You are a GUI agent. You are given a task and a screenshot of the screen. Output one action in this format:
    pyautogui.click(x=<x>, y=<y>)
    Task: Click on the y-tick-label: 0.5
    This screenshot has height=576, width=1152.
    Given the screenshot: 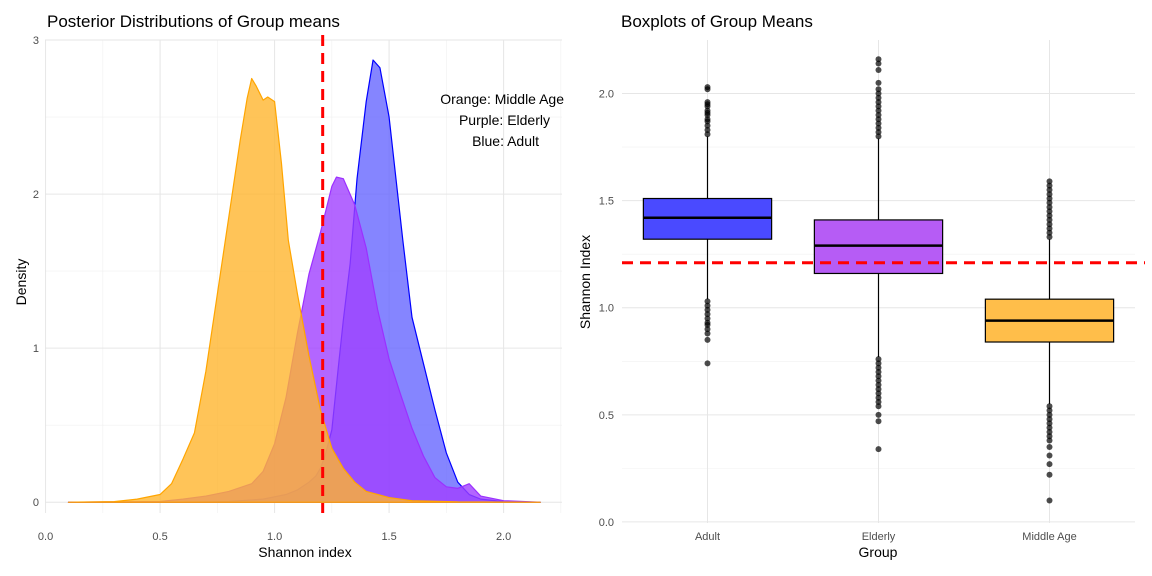 What is the action you would take?
    pyautogui.click(x=606, y=416)
    